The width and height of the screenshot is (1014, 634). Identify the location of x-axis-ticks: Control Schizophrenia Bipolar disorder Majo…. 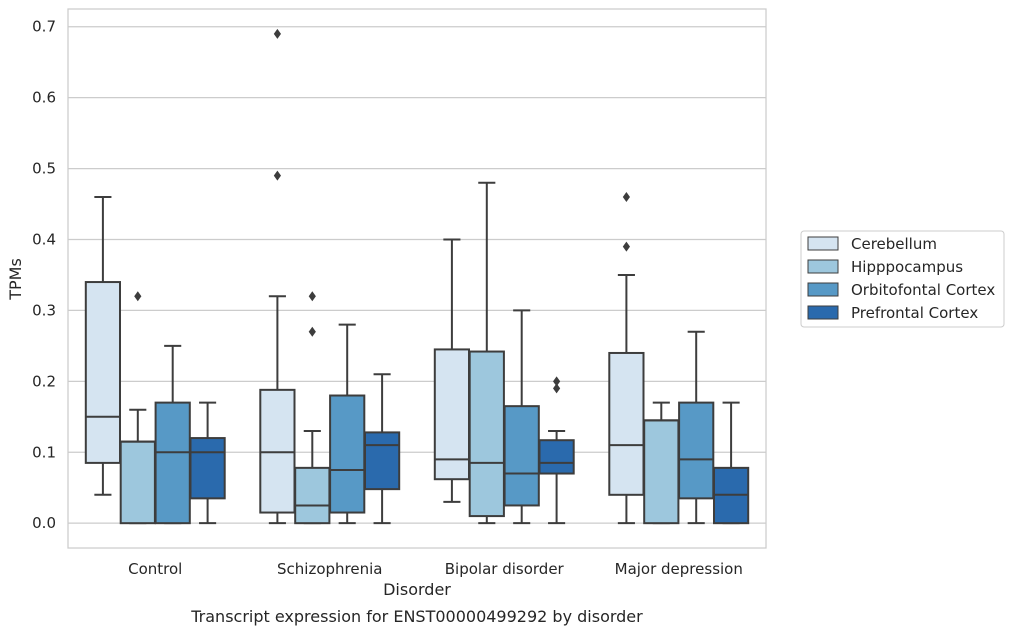
(435, 569).